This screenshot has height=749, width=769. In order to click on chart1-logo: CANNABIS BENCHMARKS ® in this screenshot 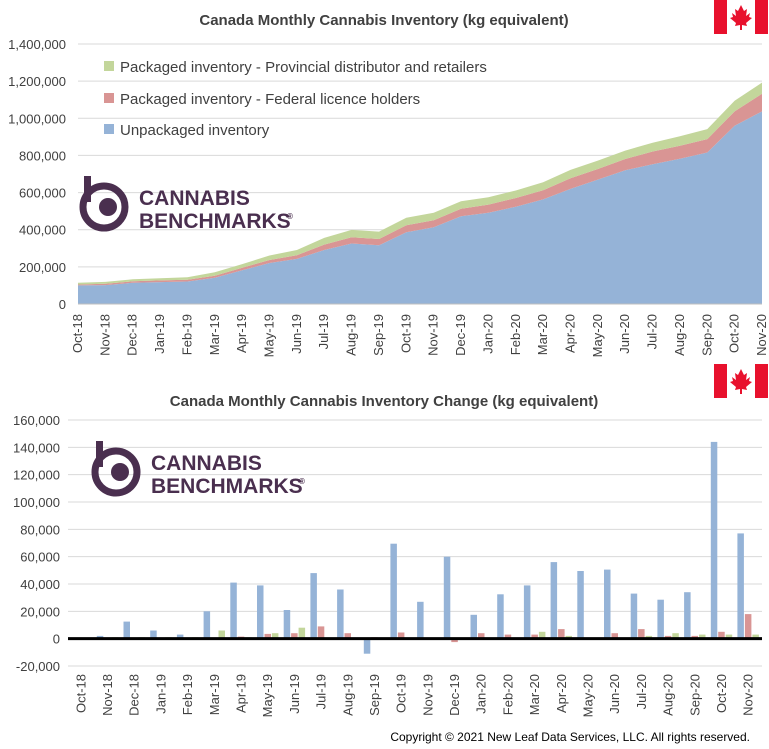, I will do `click(186, 204)`.